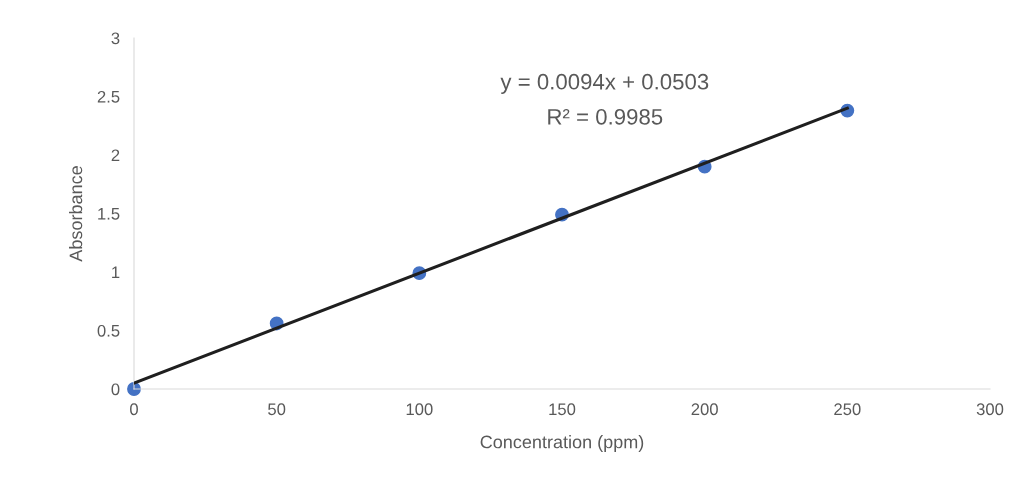  Describe the element at coordinates (115, 389) in the screenshot. I see `y-tick-label: 0` at that location.